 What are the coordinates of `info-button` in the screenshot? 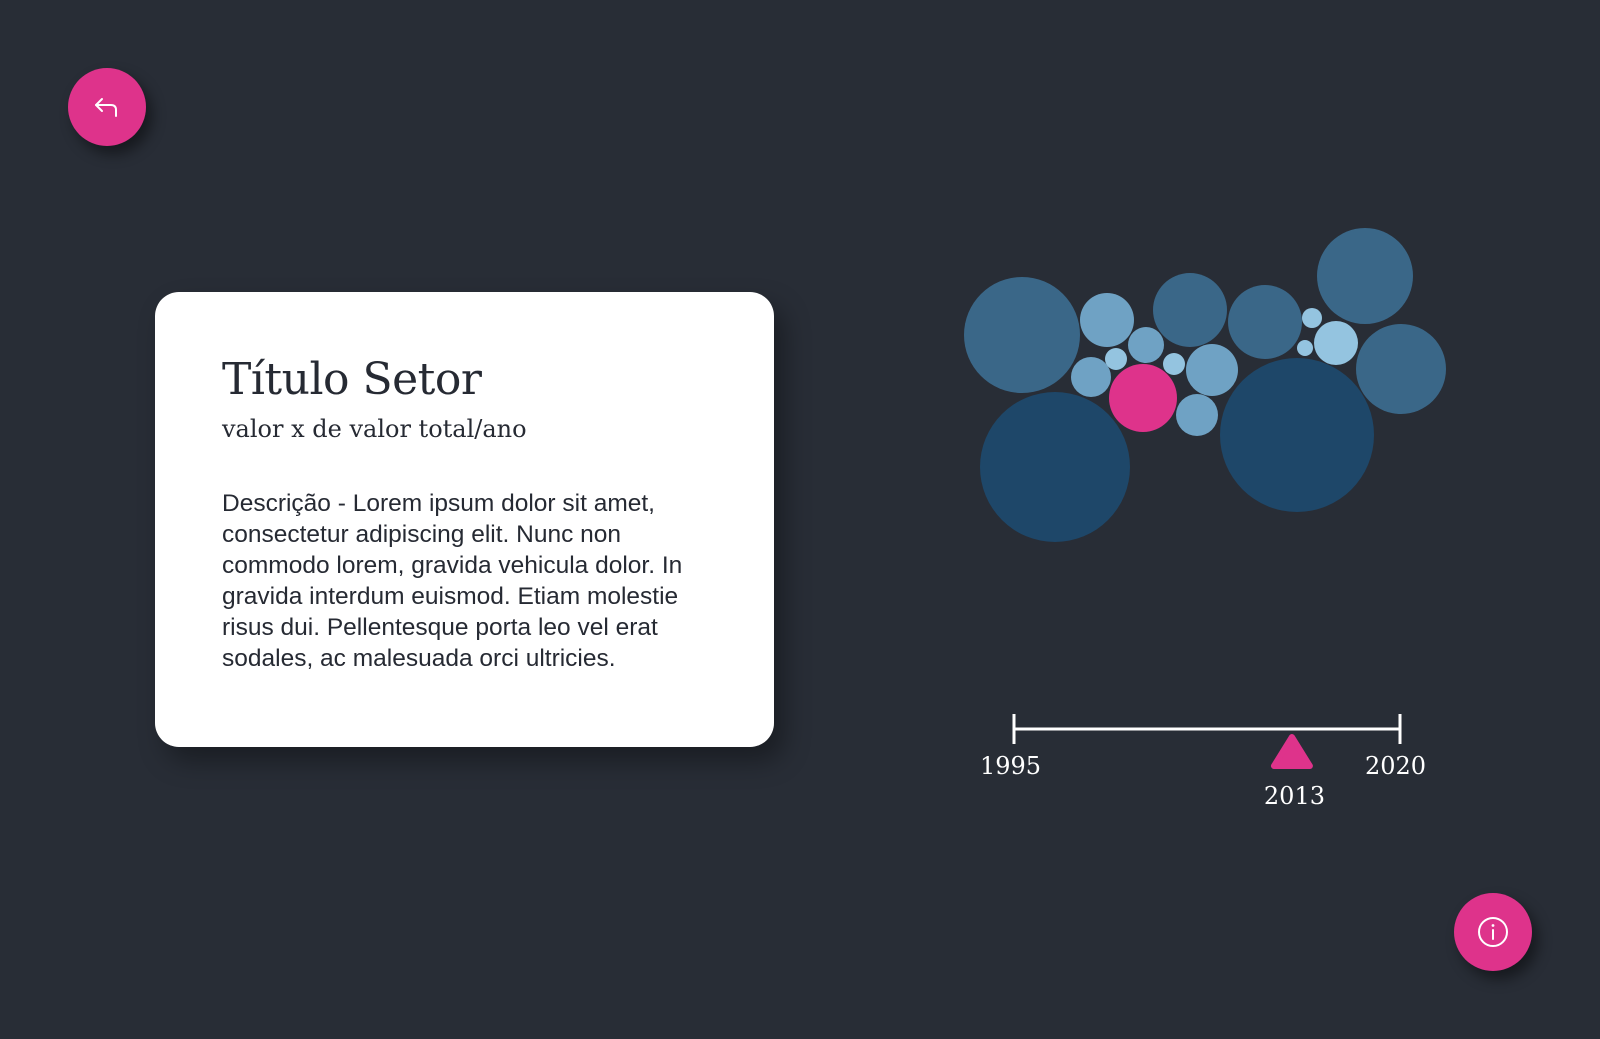 It's located at (1493, 932).